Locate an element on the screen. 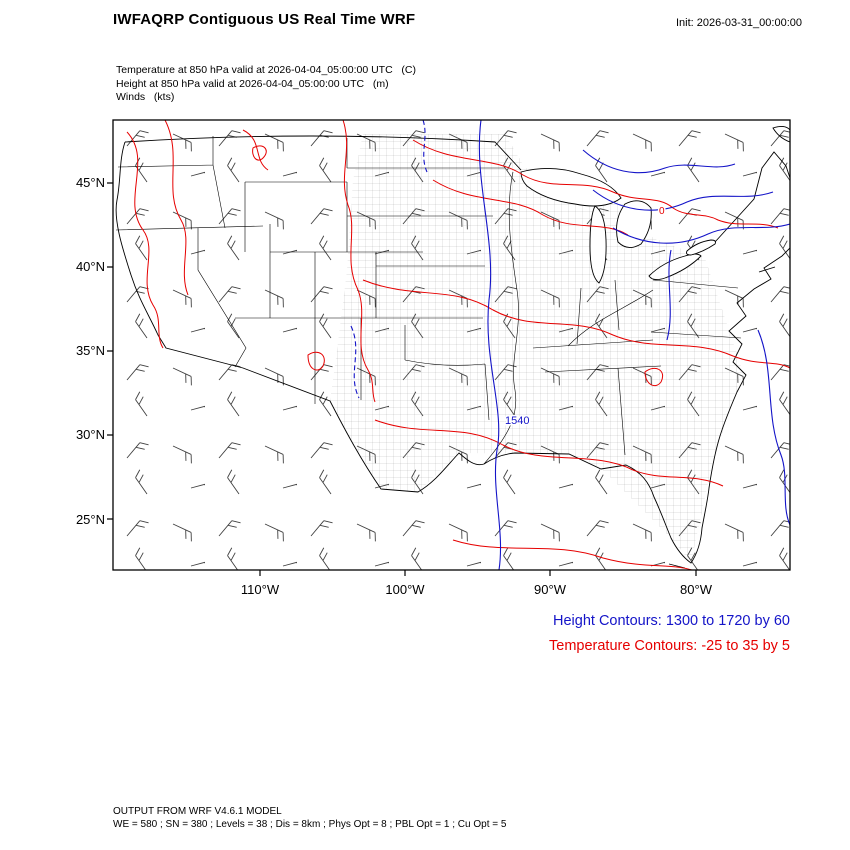  lake-superior is located at coordinates (571, 187).